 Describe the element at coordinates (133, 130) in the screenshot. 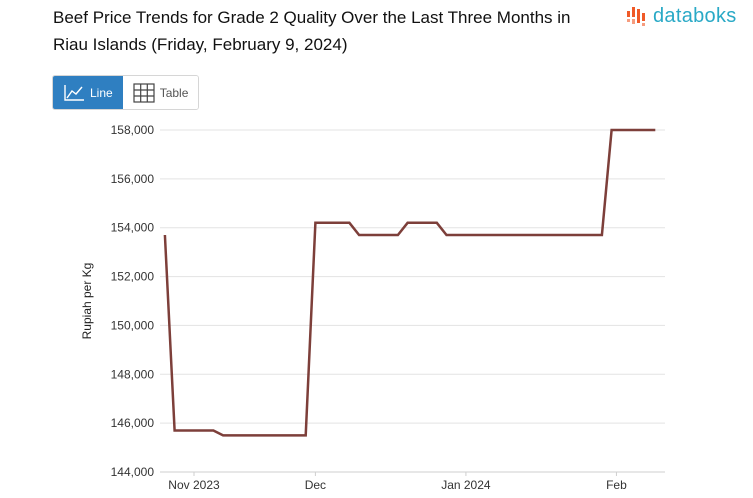

I see `y-tick-label: 158,000` at that location.